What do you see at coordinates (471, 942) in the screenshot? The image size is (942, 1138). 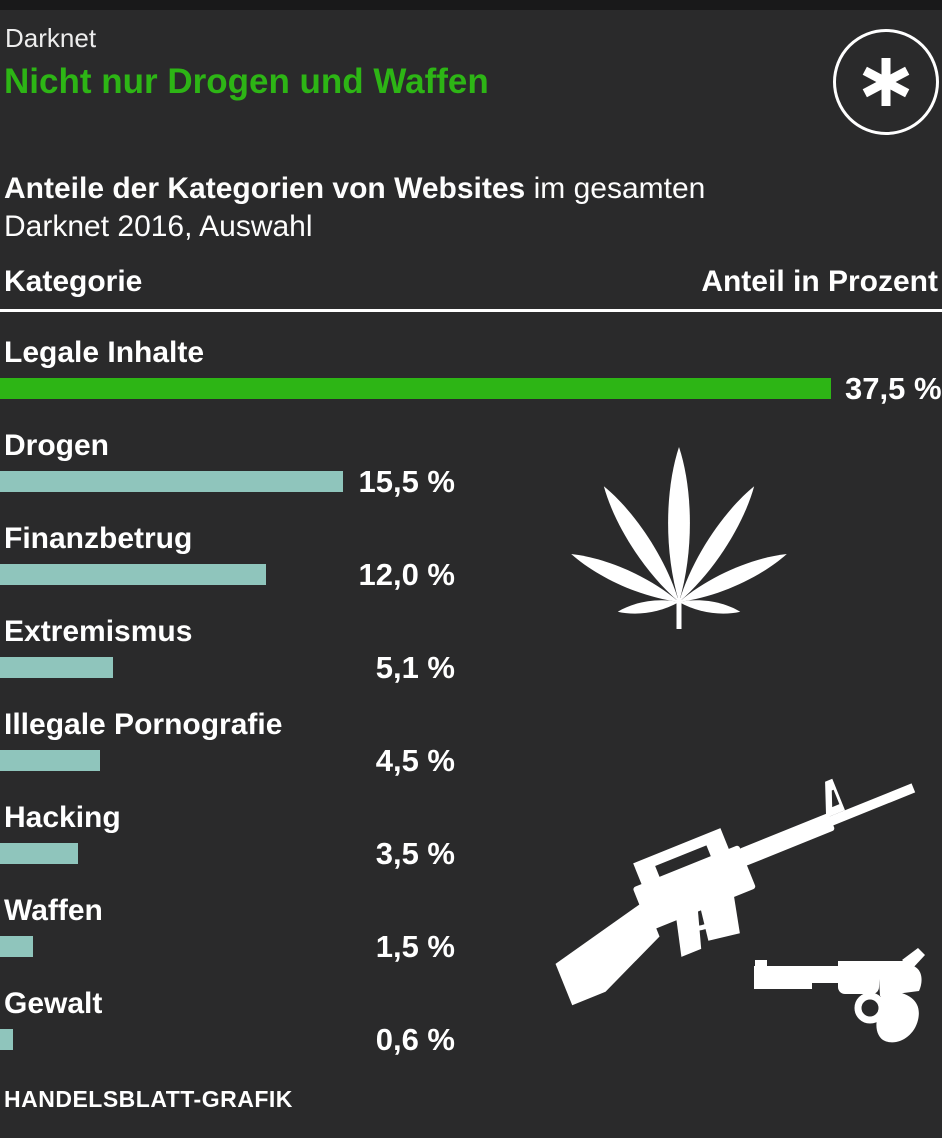 I see `chart-row: Waffen 1,5 %` at bounding box center [471, 942].